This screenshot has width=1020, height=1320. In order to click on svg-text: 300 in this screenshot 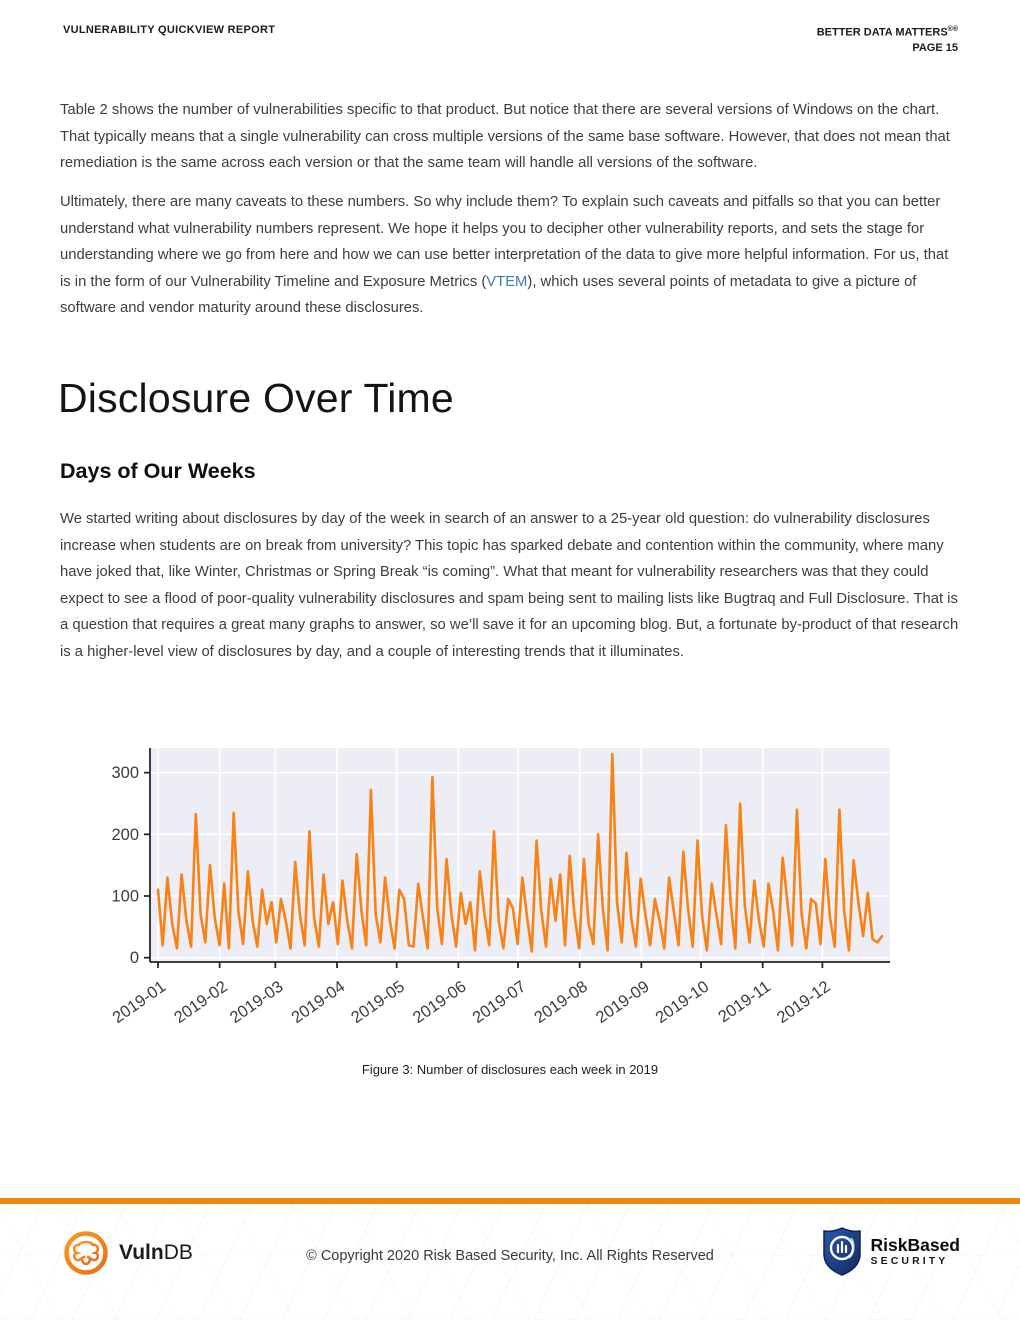, I will do `click(125, 773)`.